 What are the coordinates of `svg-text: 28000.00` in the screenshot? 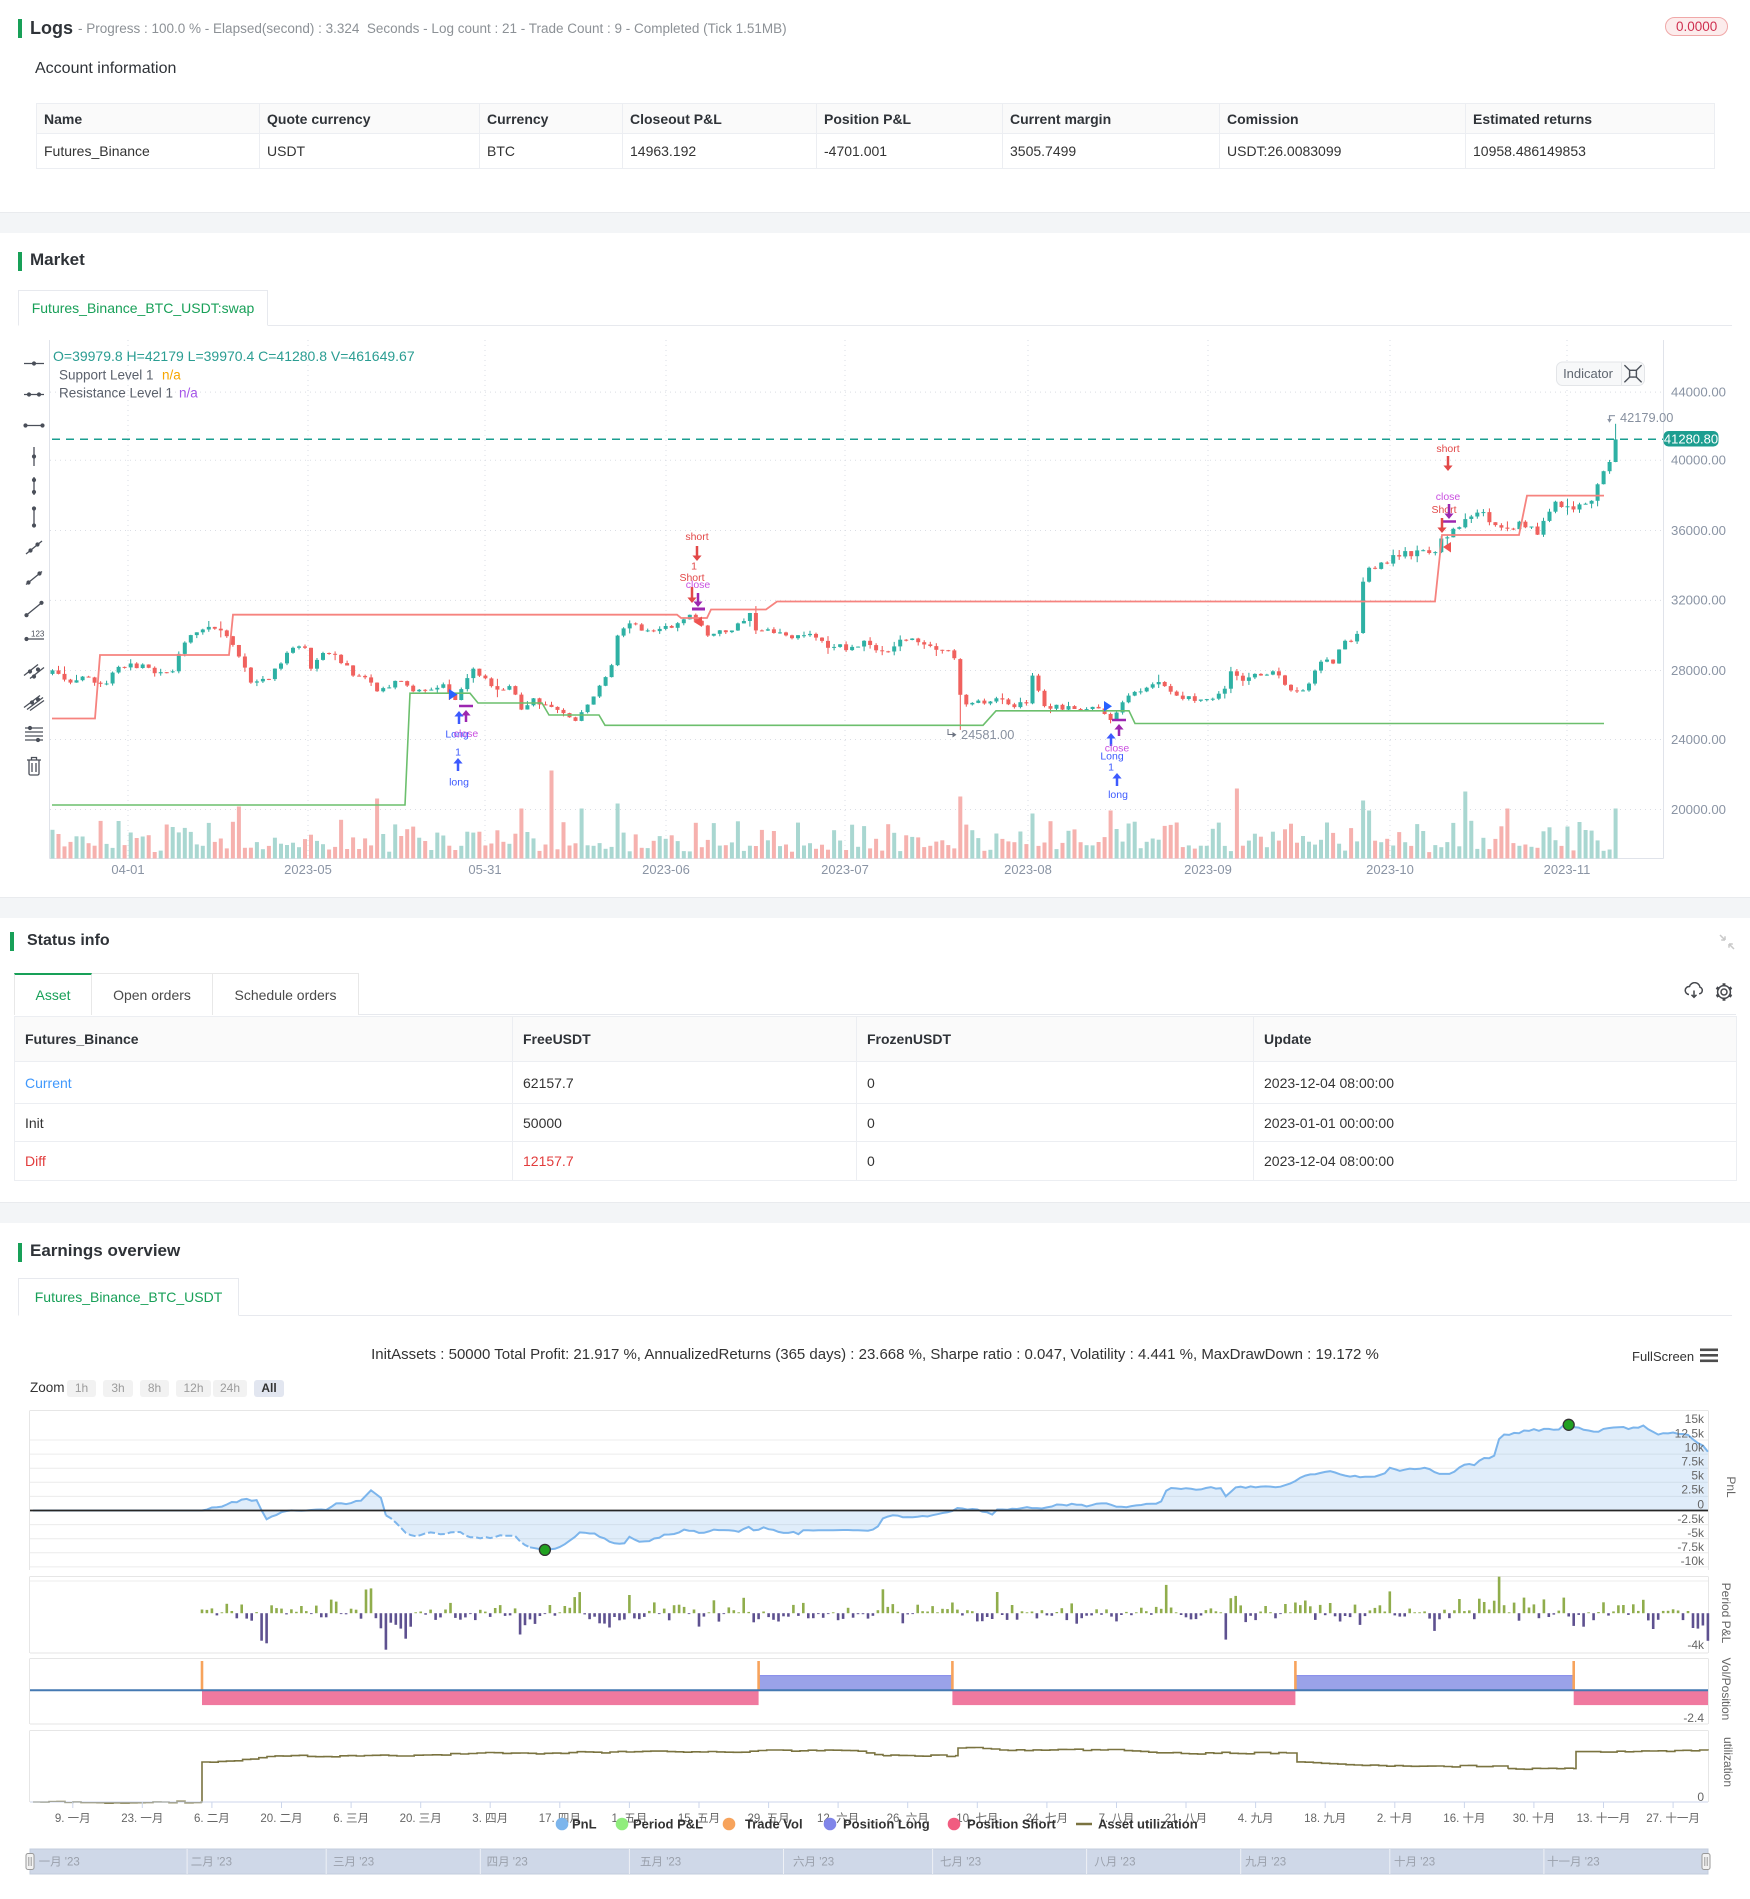 It's located at (1698, 670).